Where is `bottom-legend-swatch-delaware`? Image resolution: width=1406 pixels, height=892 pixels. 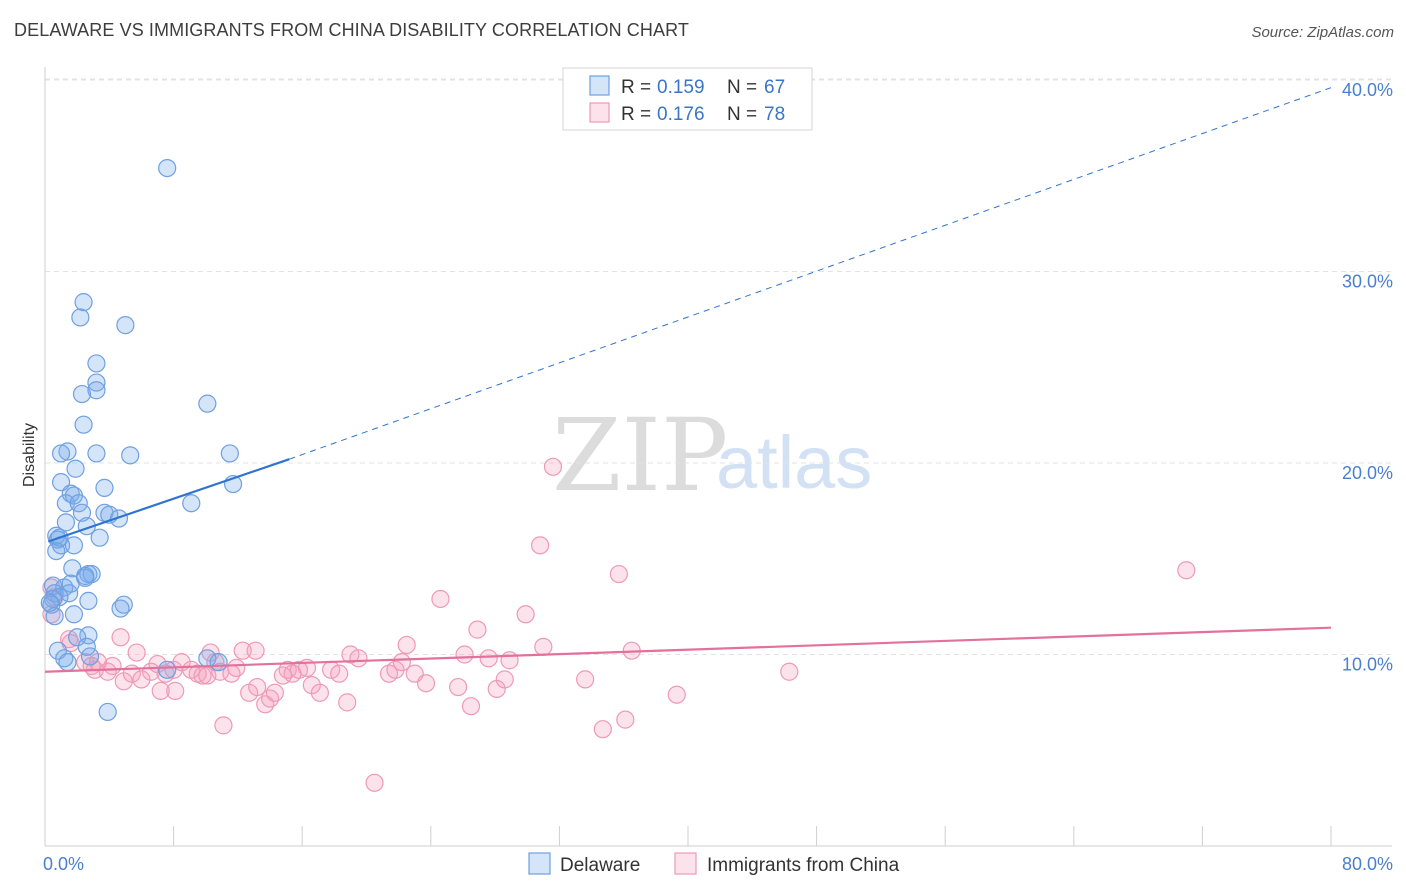
bottom-legend-swatch-delaware is located at coordinates (539, 863).